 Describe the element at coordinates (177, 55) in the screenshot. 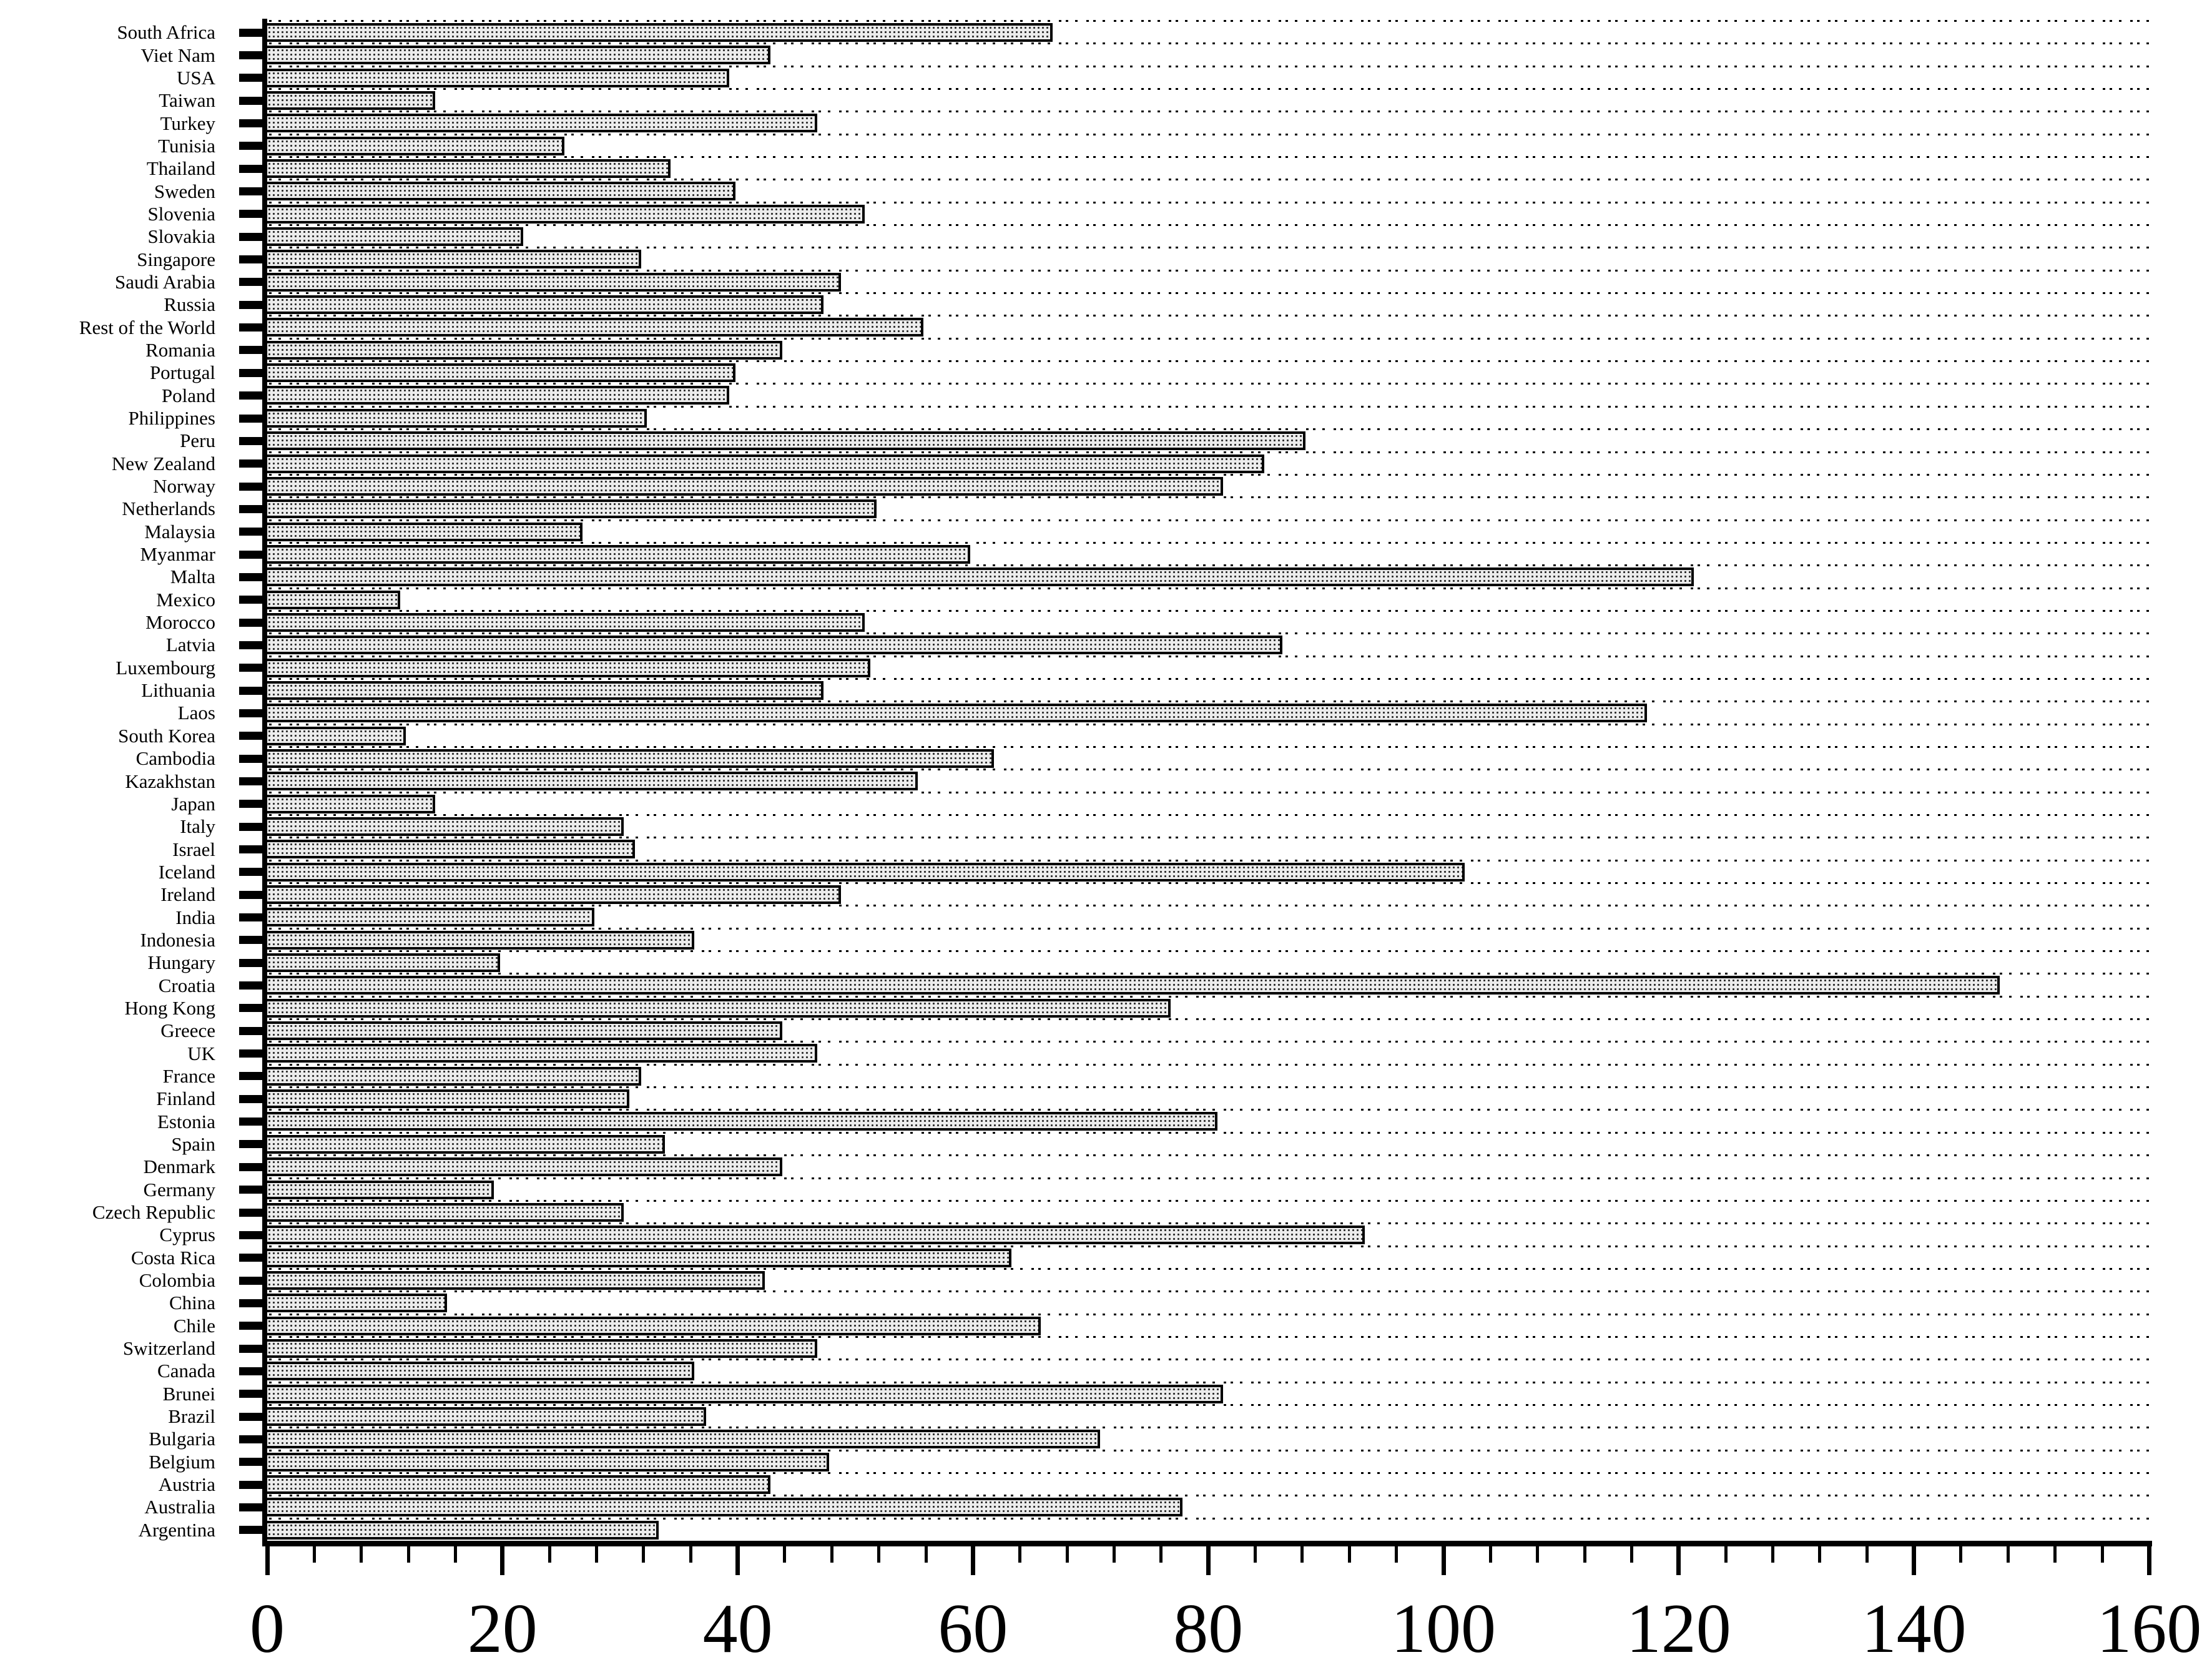

I see `category-label: Viet Nam` at that location.